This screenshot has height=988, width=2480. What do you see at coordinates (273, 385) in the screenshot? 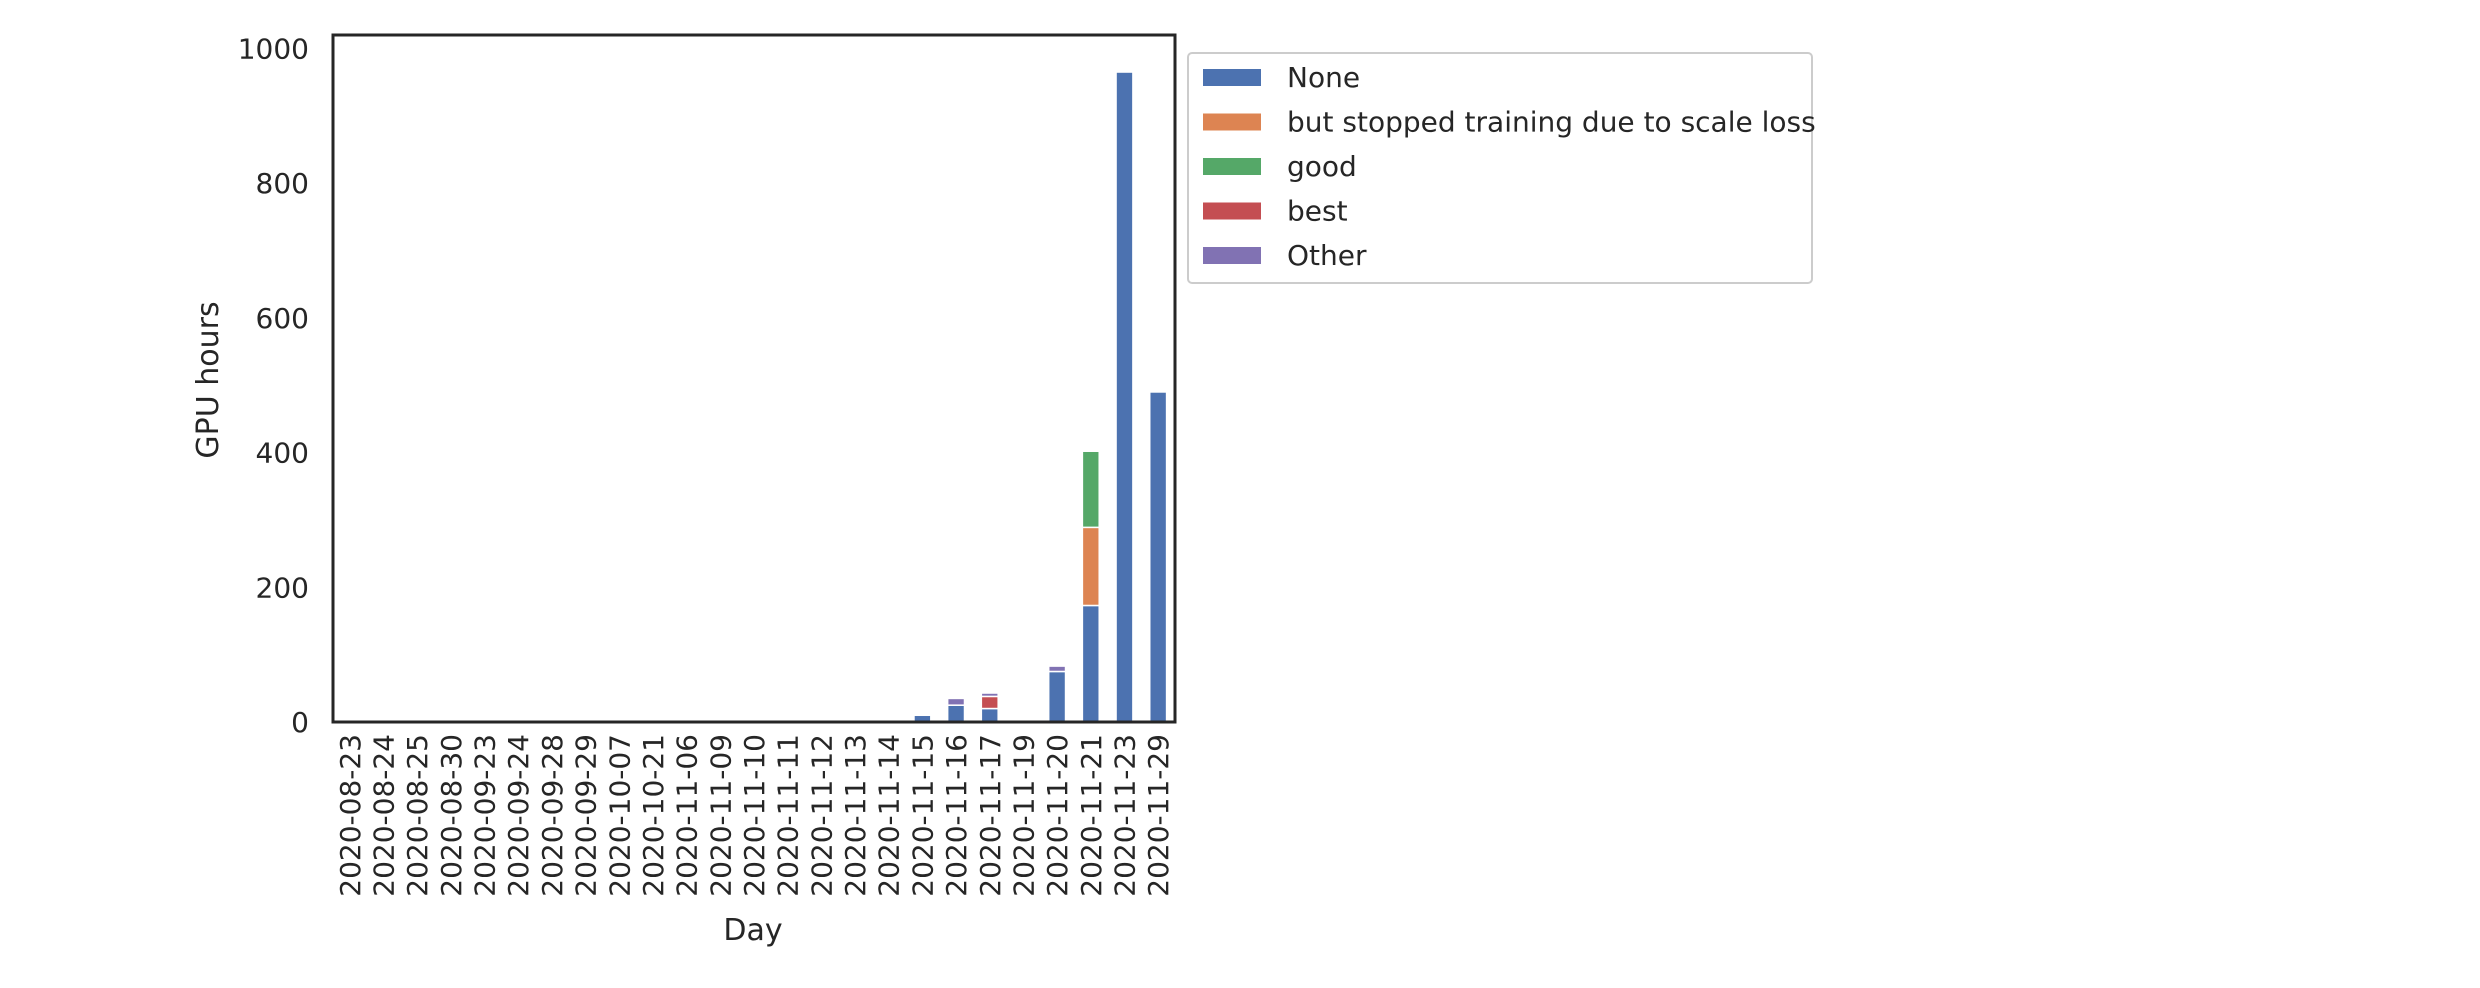
I see `y-axis-ticks: 0 200 400 600 800 1000` at bounding box center [273, 385].